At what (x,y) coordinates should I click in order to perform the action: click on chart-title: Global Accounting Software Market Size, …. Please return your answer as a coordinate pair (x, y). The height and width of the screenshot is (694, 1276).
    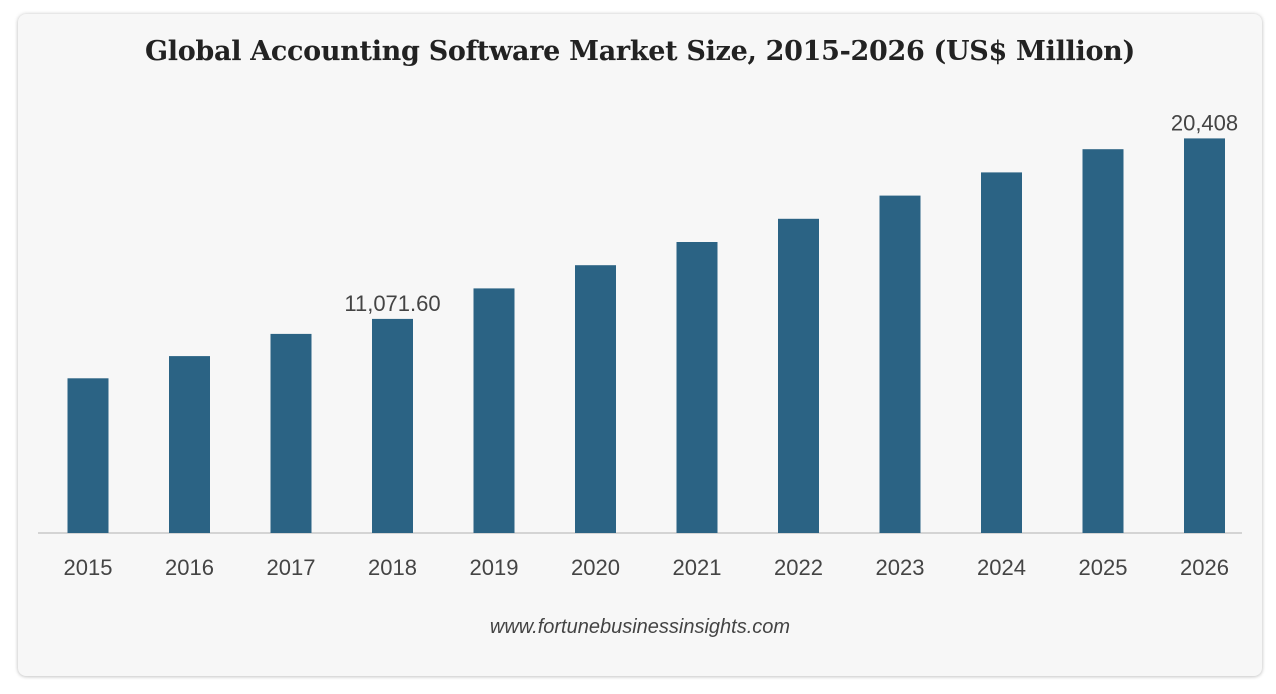
    Looking at the image, I should click on (640, 51).